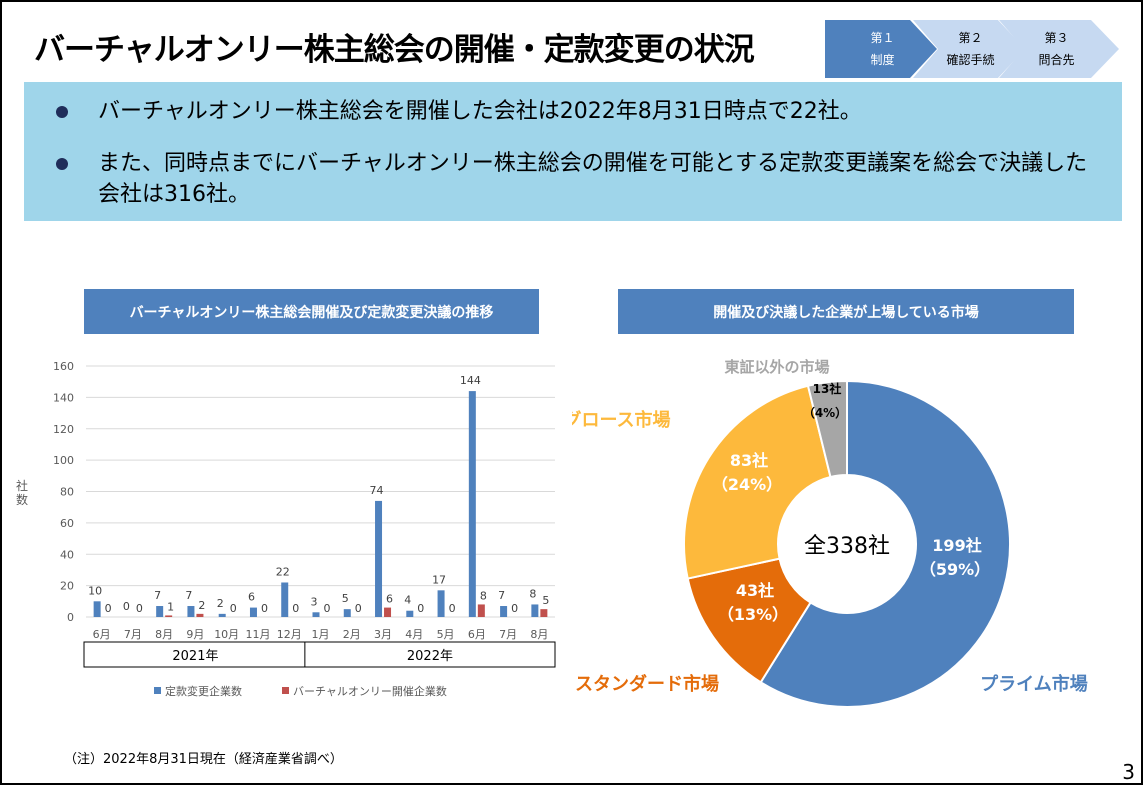 The image size is (1143, 785). What do you see at coordinates (846, 311) in the screenshot?
I see `pie-chart-title: 開催及び決議した企業が上場している市場` at bounding box center [846, 311].